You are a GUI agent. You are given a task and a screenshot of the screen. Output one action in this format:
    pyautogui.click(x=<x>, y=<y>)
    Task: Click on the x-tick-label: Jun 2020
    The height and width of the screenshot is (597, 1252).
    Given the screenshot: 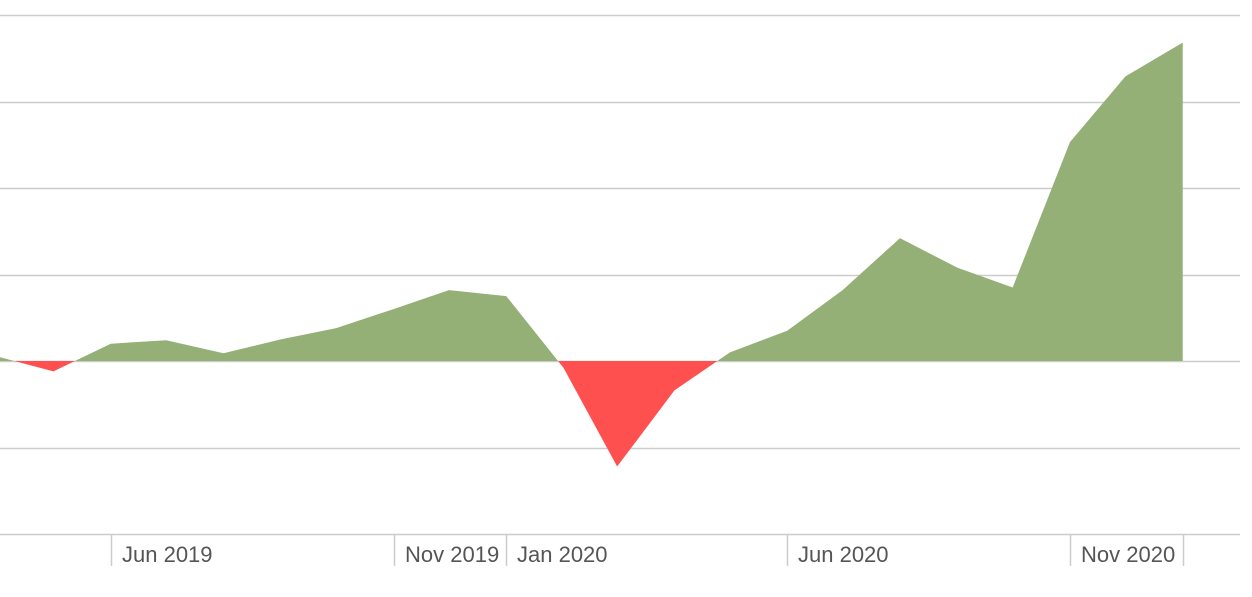 What is the action you would take?
    pyautogui.click(x=843, y=554)
    